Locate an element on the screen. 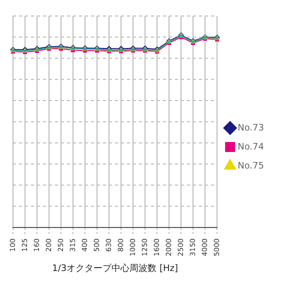  legend-label: No.74 is located at coordinates (251, 147).